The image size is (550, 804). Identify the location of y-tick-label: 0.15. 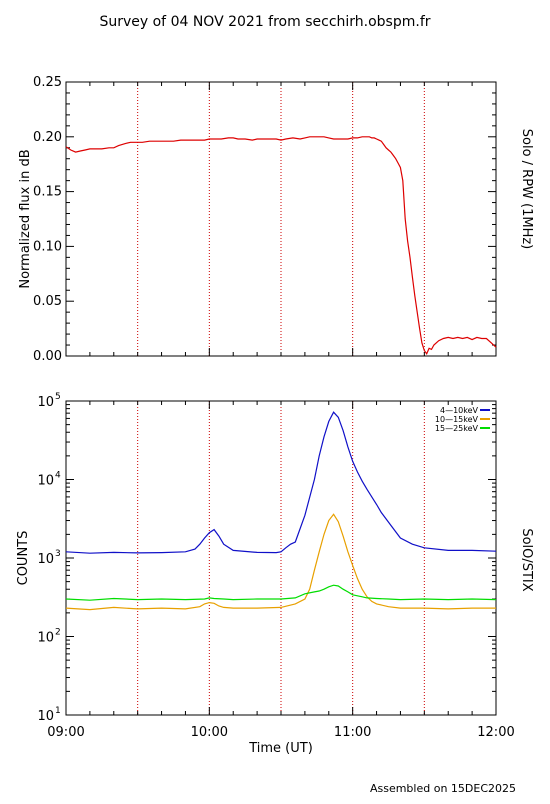
(47, 192).